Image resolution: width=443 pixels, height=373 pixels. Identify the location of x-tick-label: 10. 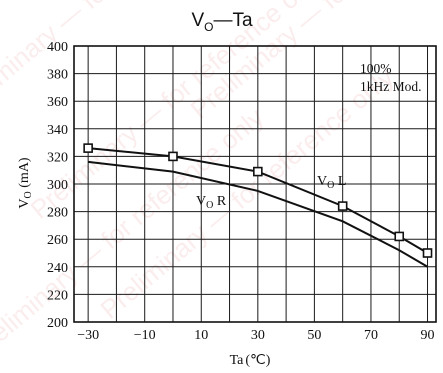
(201, 335).